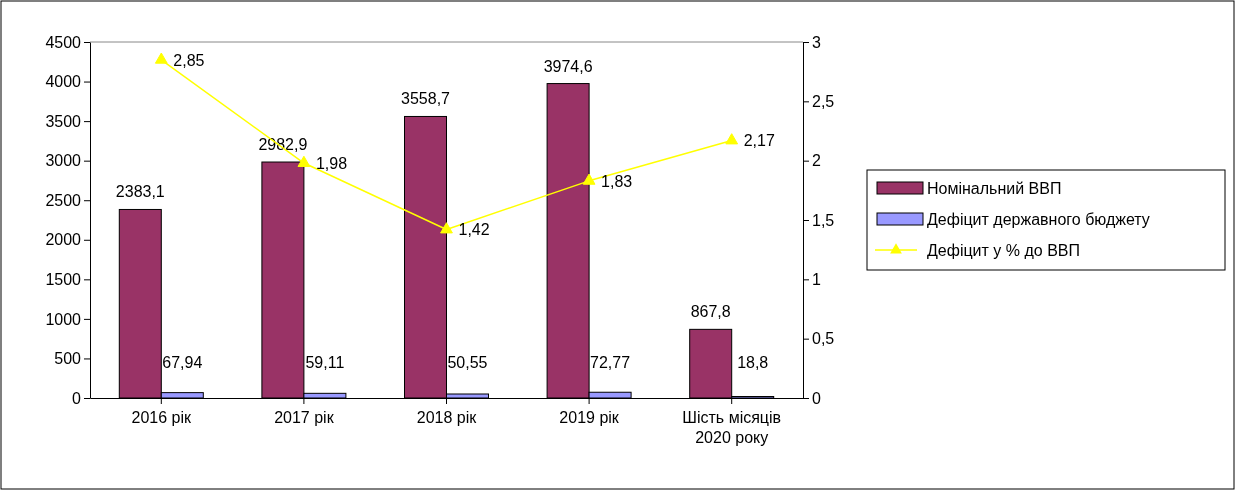 This screenshot has height=490, width=1235. Describe the element at coordinates (63, 121) in the screenshot. I see `y-tick-label: 3500` at that location.